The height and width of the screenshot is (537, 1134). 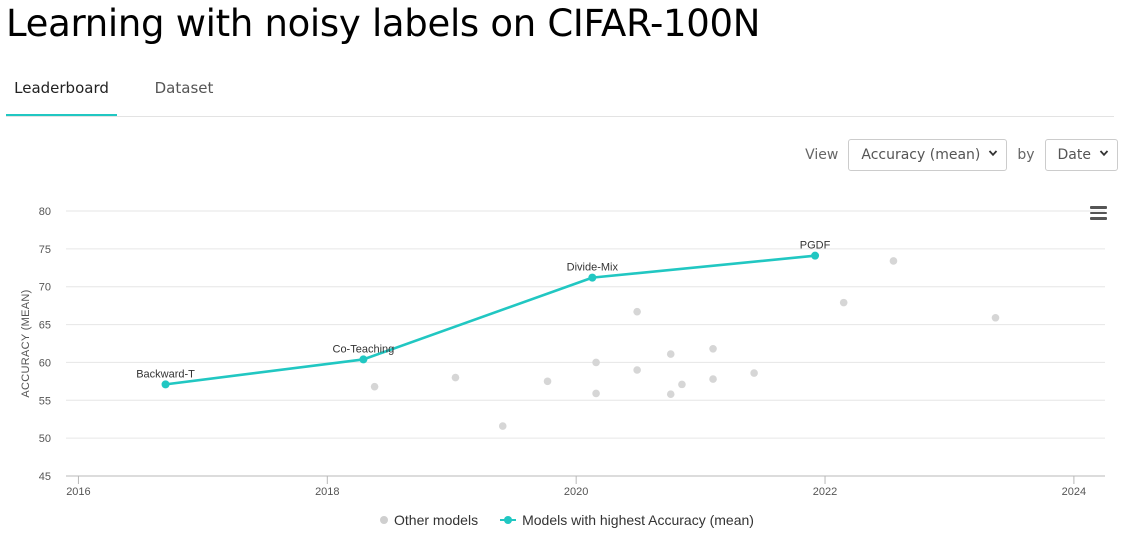 What do you see at coordinates (1074, 492) in the screenshot?
I see `x-tick-label: 2024` at bounding box center [1074, 492].